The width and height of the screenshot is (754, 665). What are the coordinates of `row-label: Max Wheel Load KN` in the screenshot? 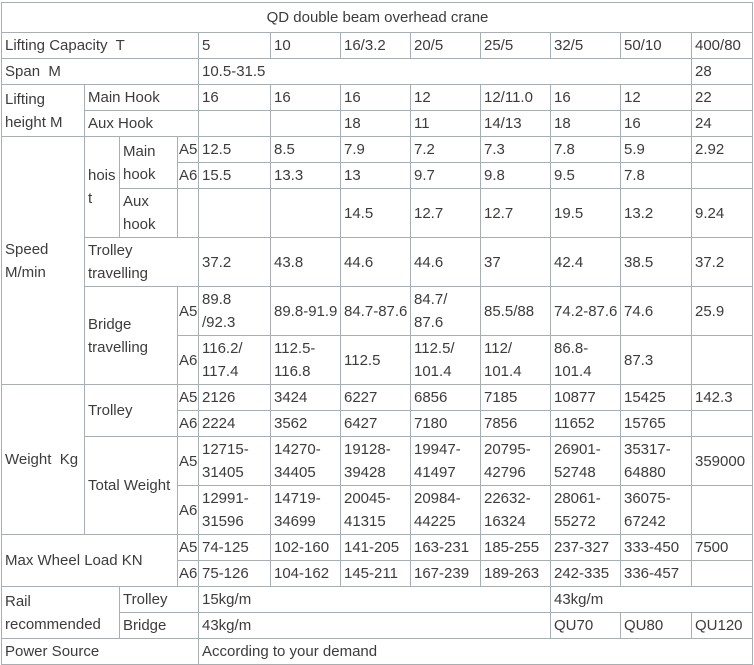 It's located at (89, 560).